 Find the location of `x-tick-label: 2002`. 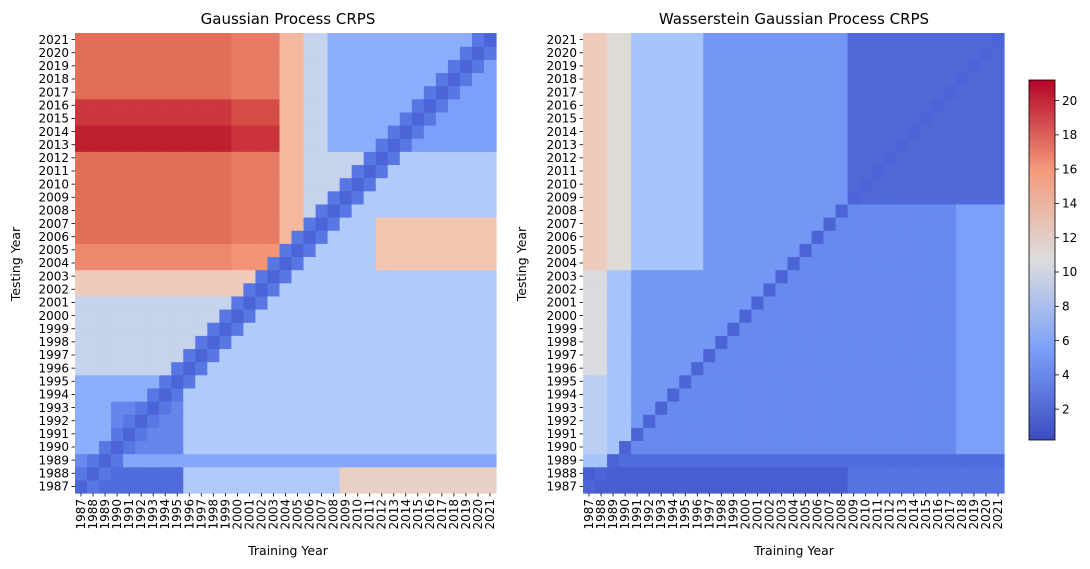

x-tick-label: 2002 is located at coordinates (261, 514).